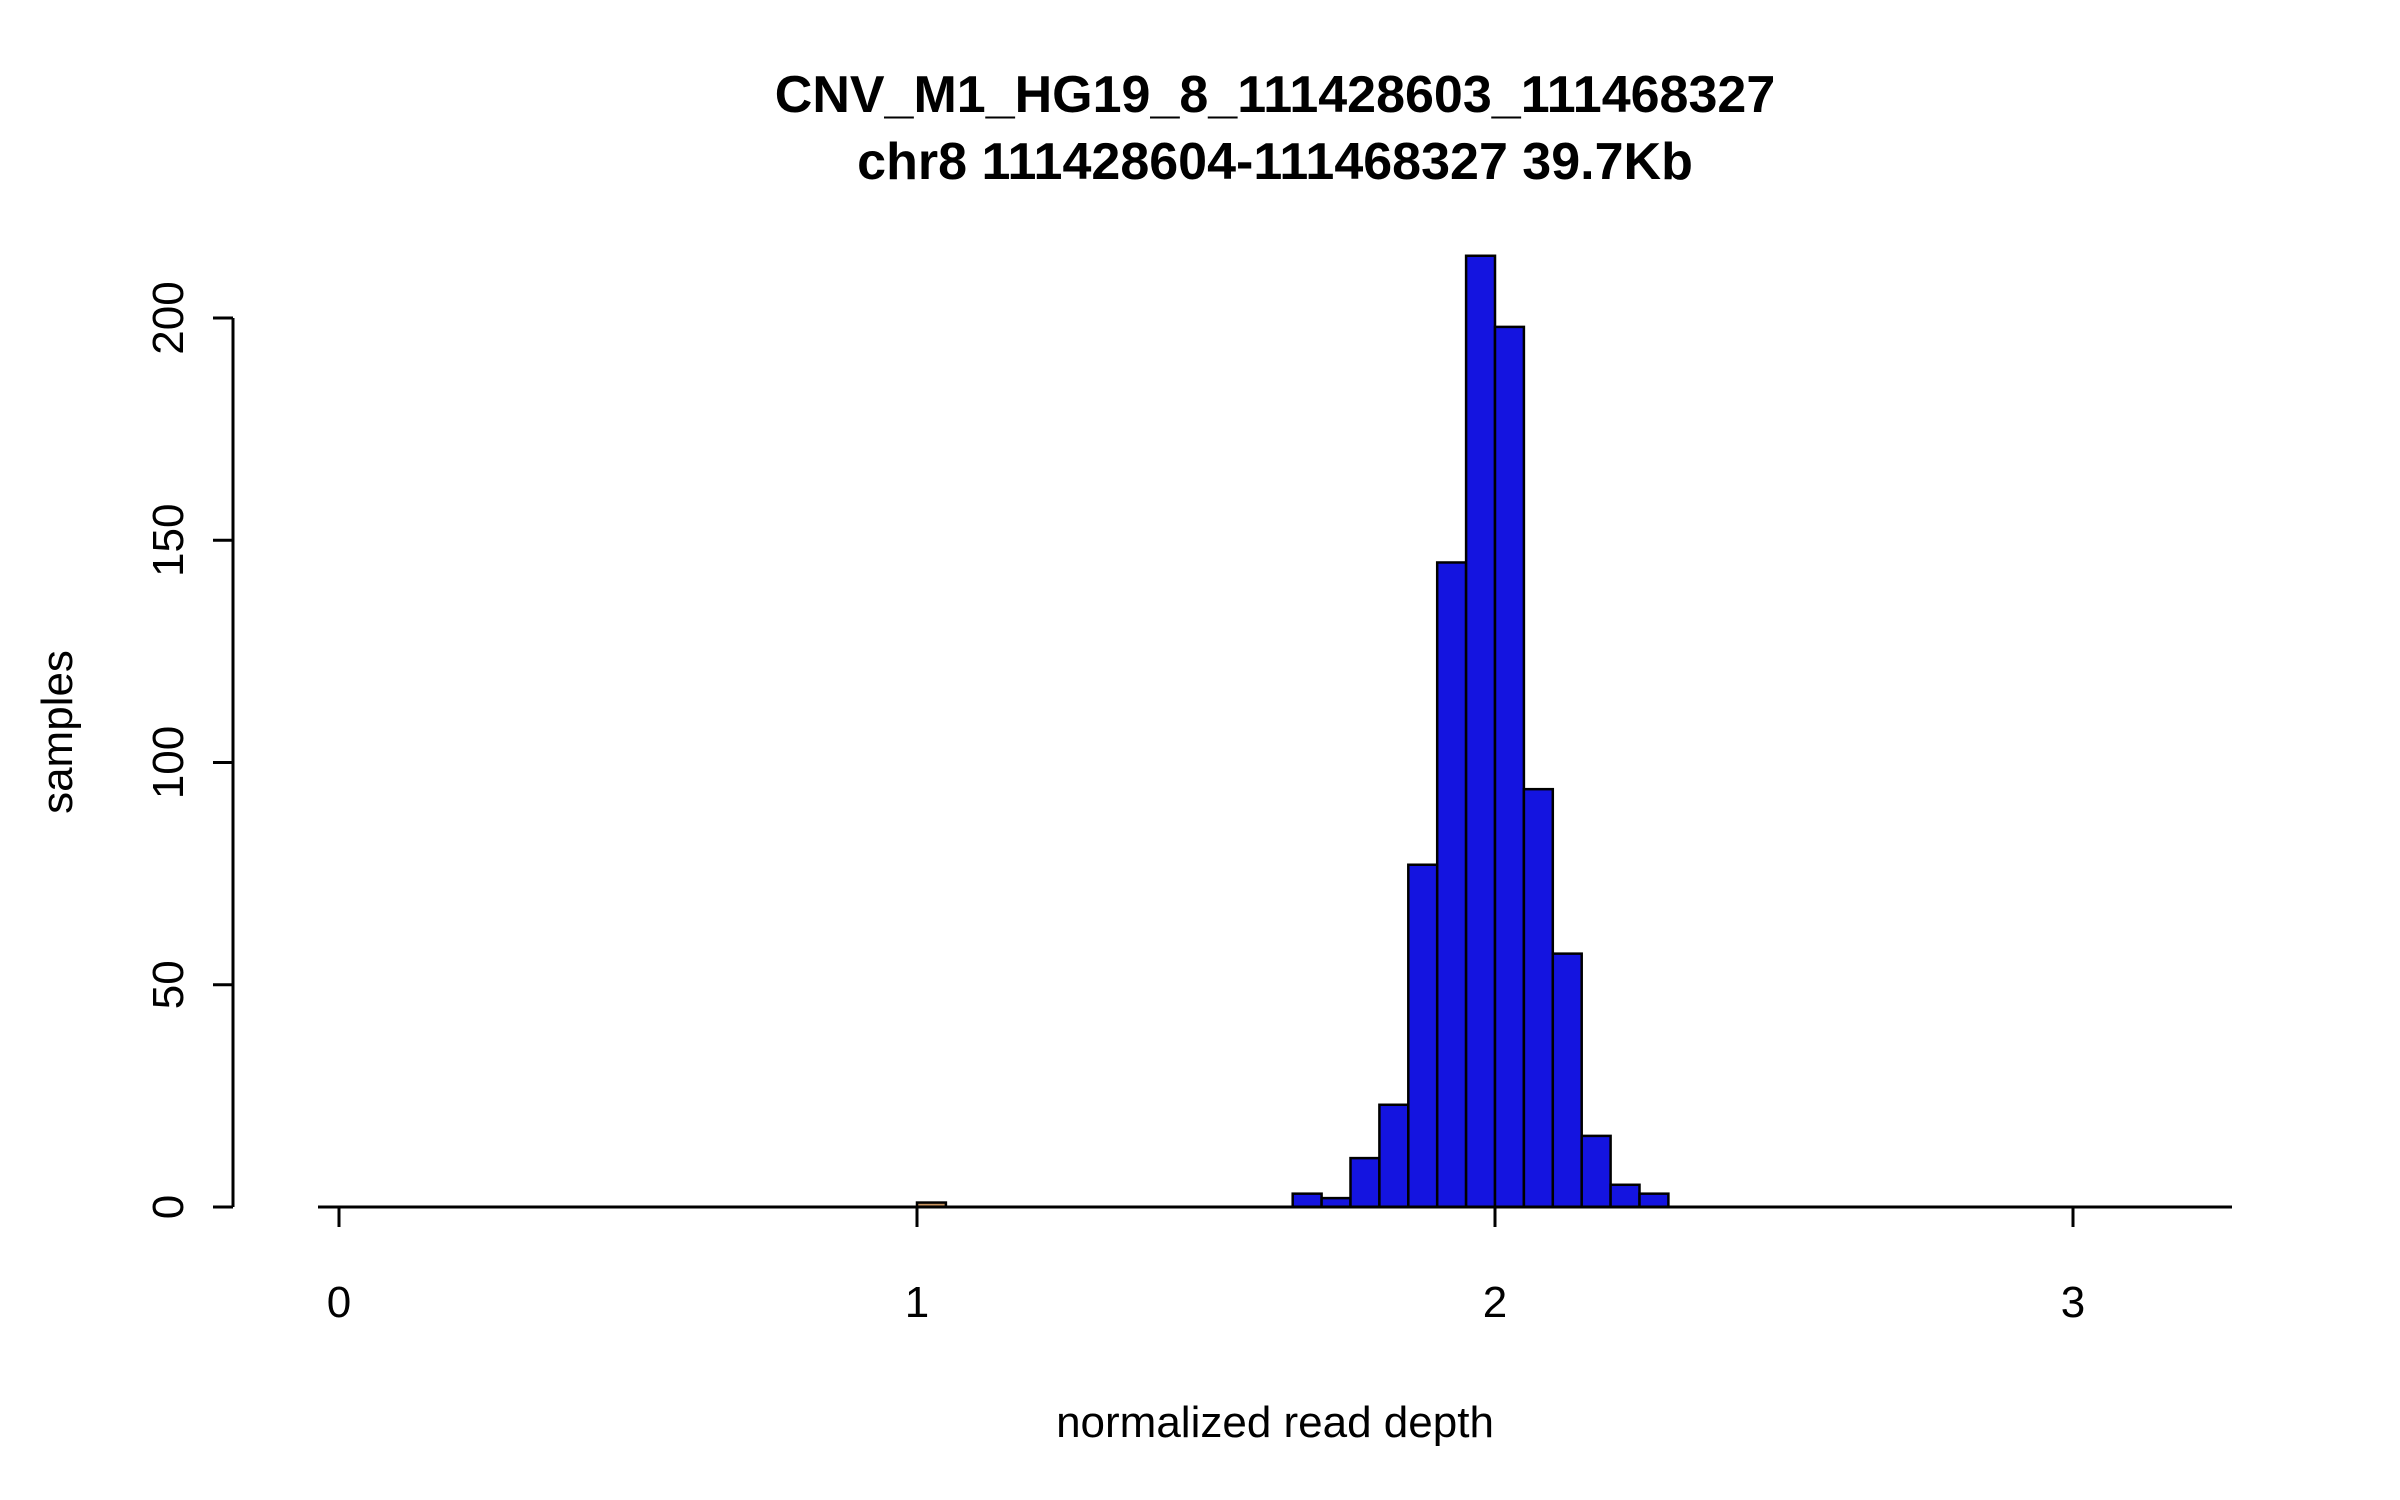 The width and height of the screenshot is (2400, 1500). Describe the element at coordinates (168, 1207) in the screenshot. I see `y-axis-tick-label: 0` at that location.